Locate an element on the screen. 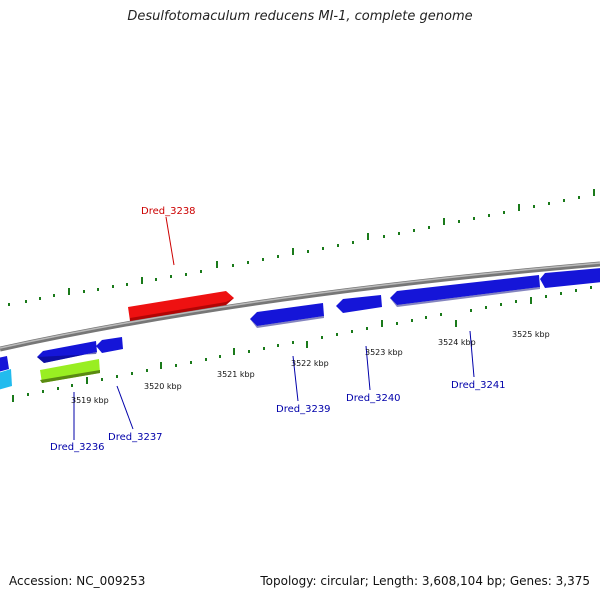 The width and height of the screenshot is (600, 600). scale-label-3525: 3525 kbp is located at coordinates (531, 334).